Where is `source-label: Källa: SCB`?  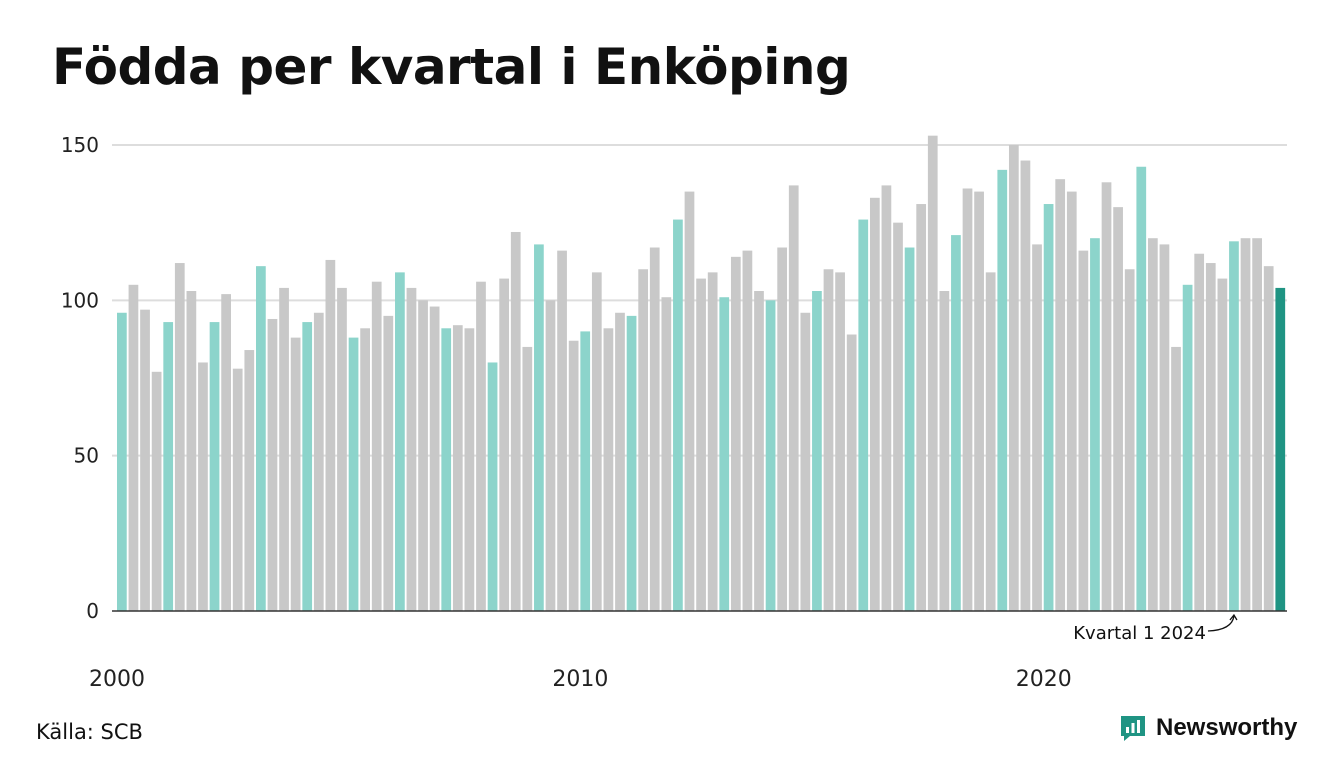 source-label: Källa: SCB is located at coordinates (89, 732).